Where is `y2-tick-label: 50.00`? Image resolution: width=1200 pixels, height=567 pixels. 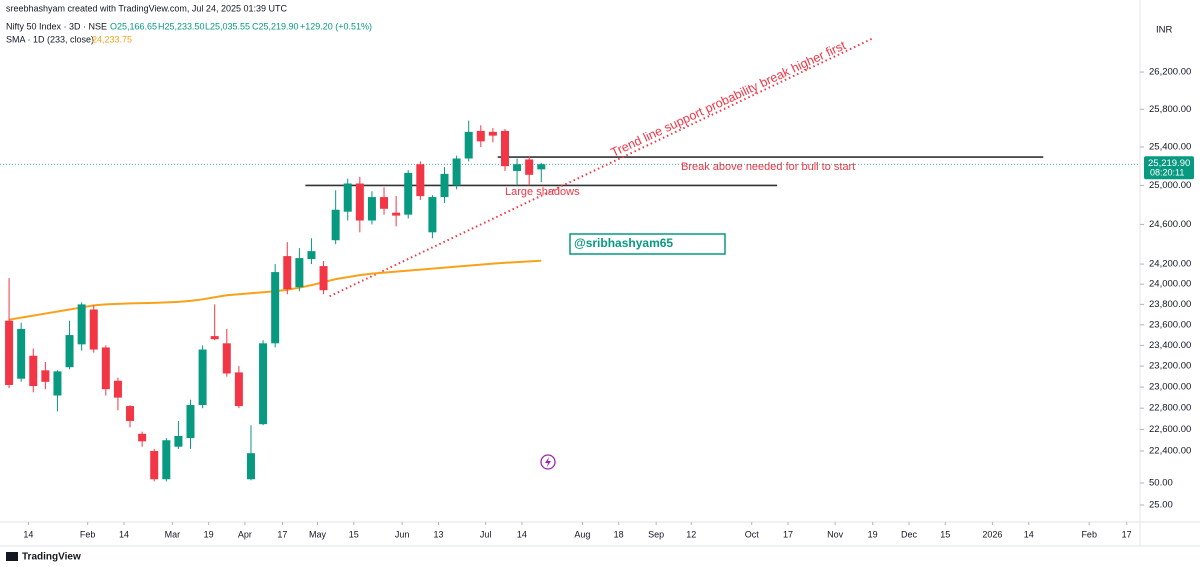
y2-tick-label: 50.00 is located at coordinates (1161, 483).